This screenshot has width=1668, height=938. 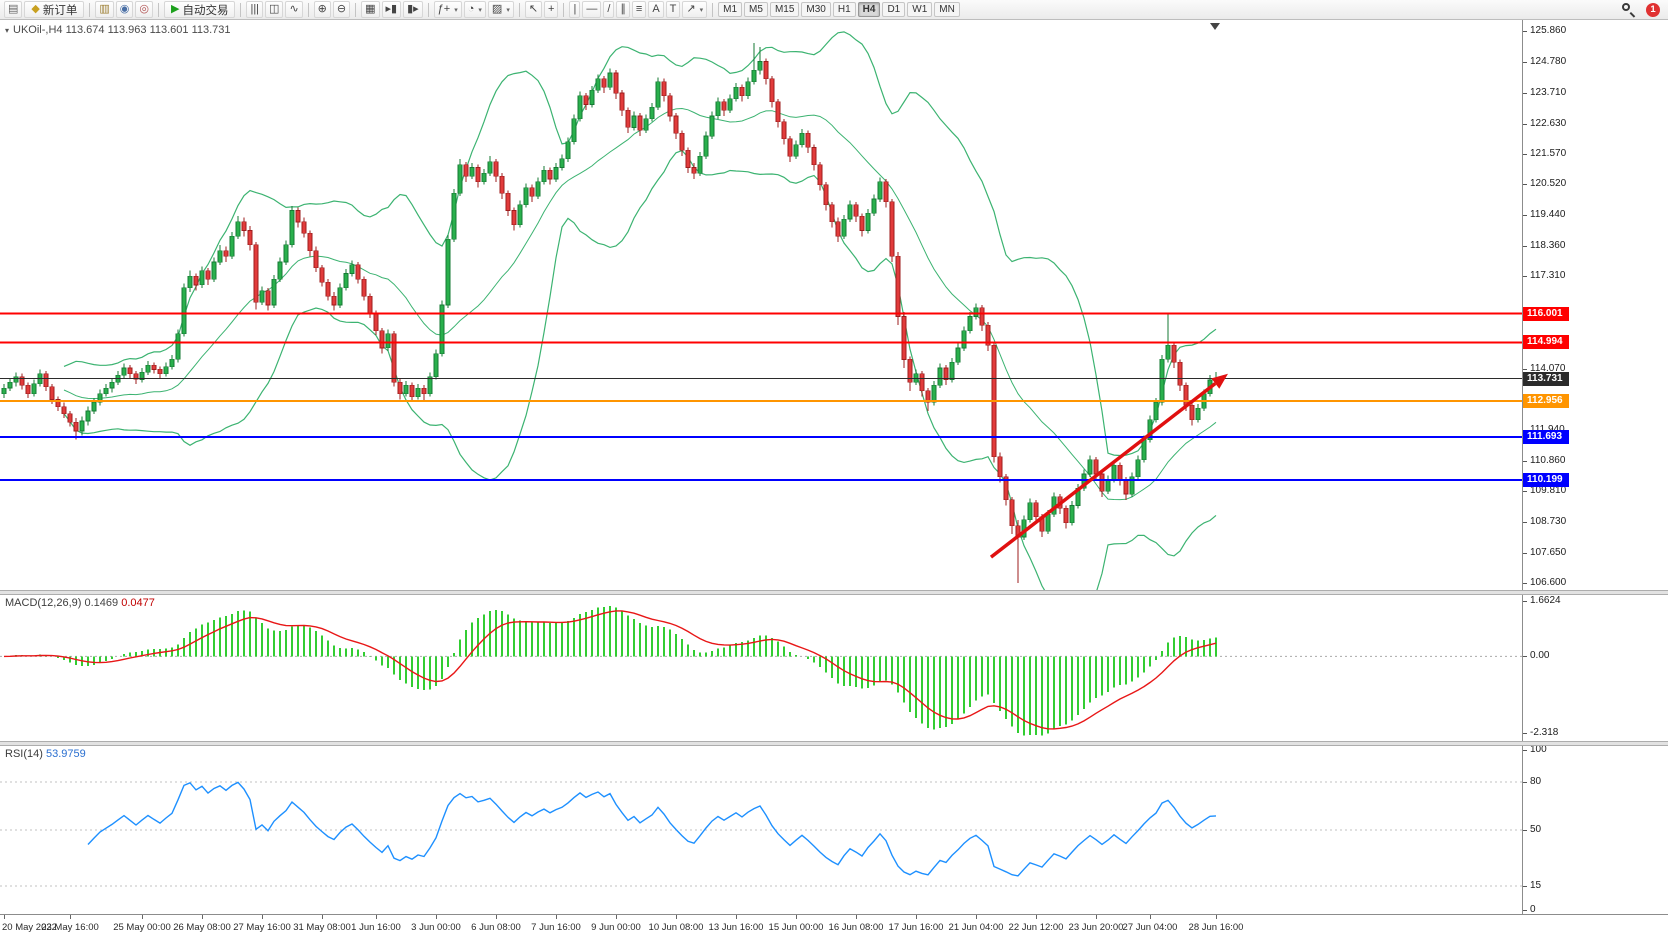 I want to click on macd-label: MACD(12,26,9) 0.1469 0.0477, so click(x=80, y=603).